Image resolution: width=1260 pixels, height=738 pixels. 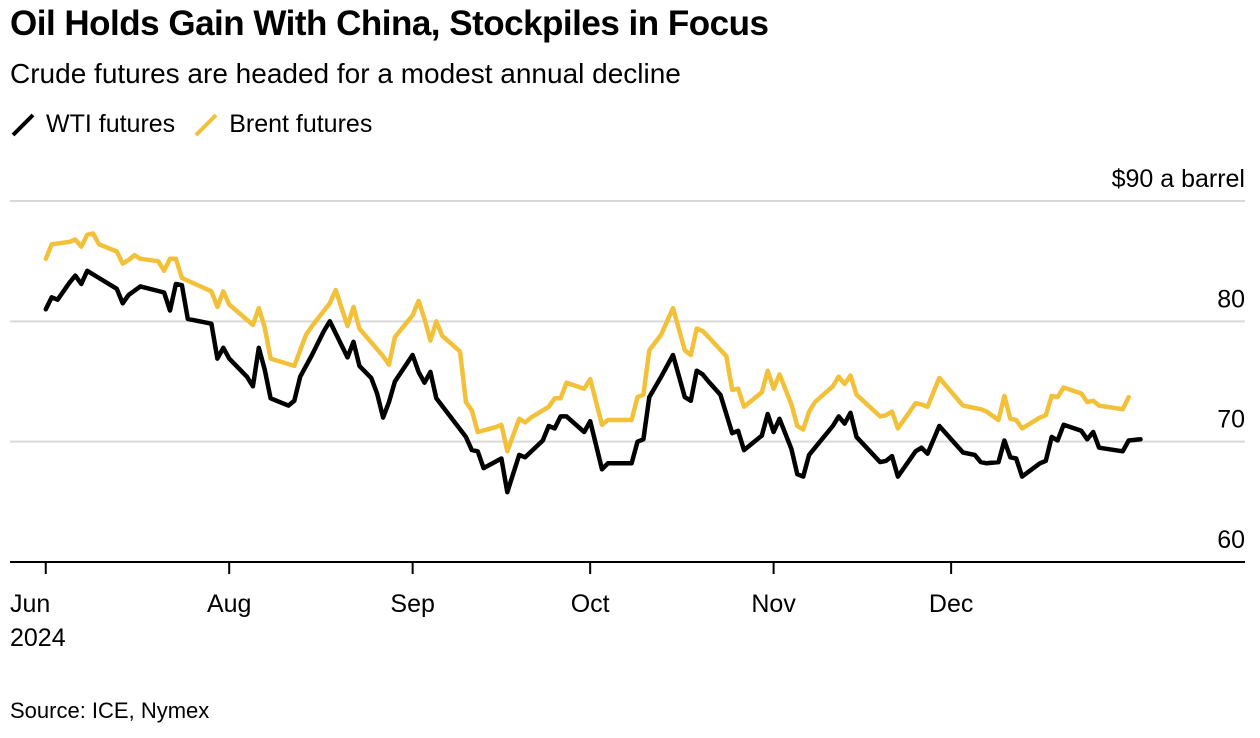 What do you see at coordinates (301, 124) in the screenshot?
I see `legend-label-brent: Brent futures` at bounding box center [301, 124].